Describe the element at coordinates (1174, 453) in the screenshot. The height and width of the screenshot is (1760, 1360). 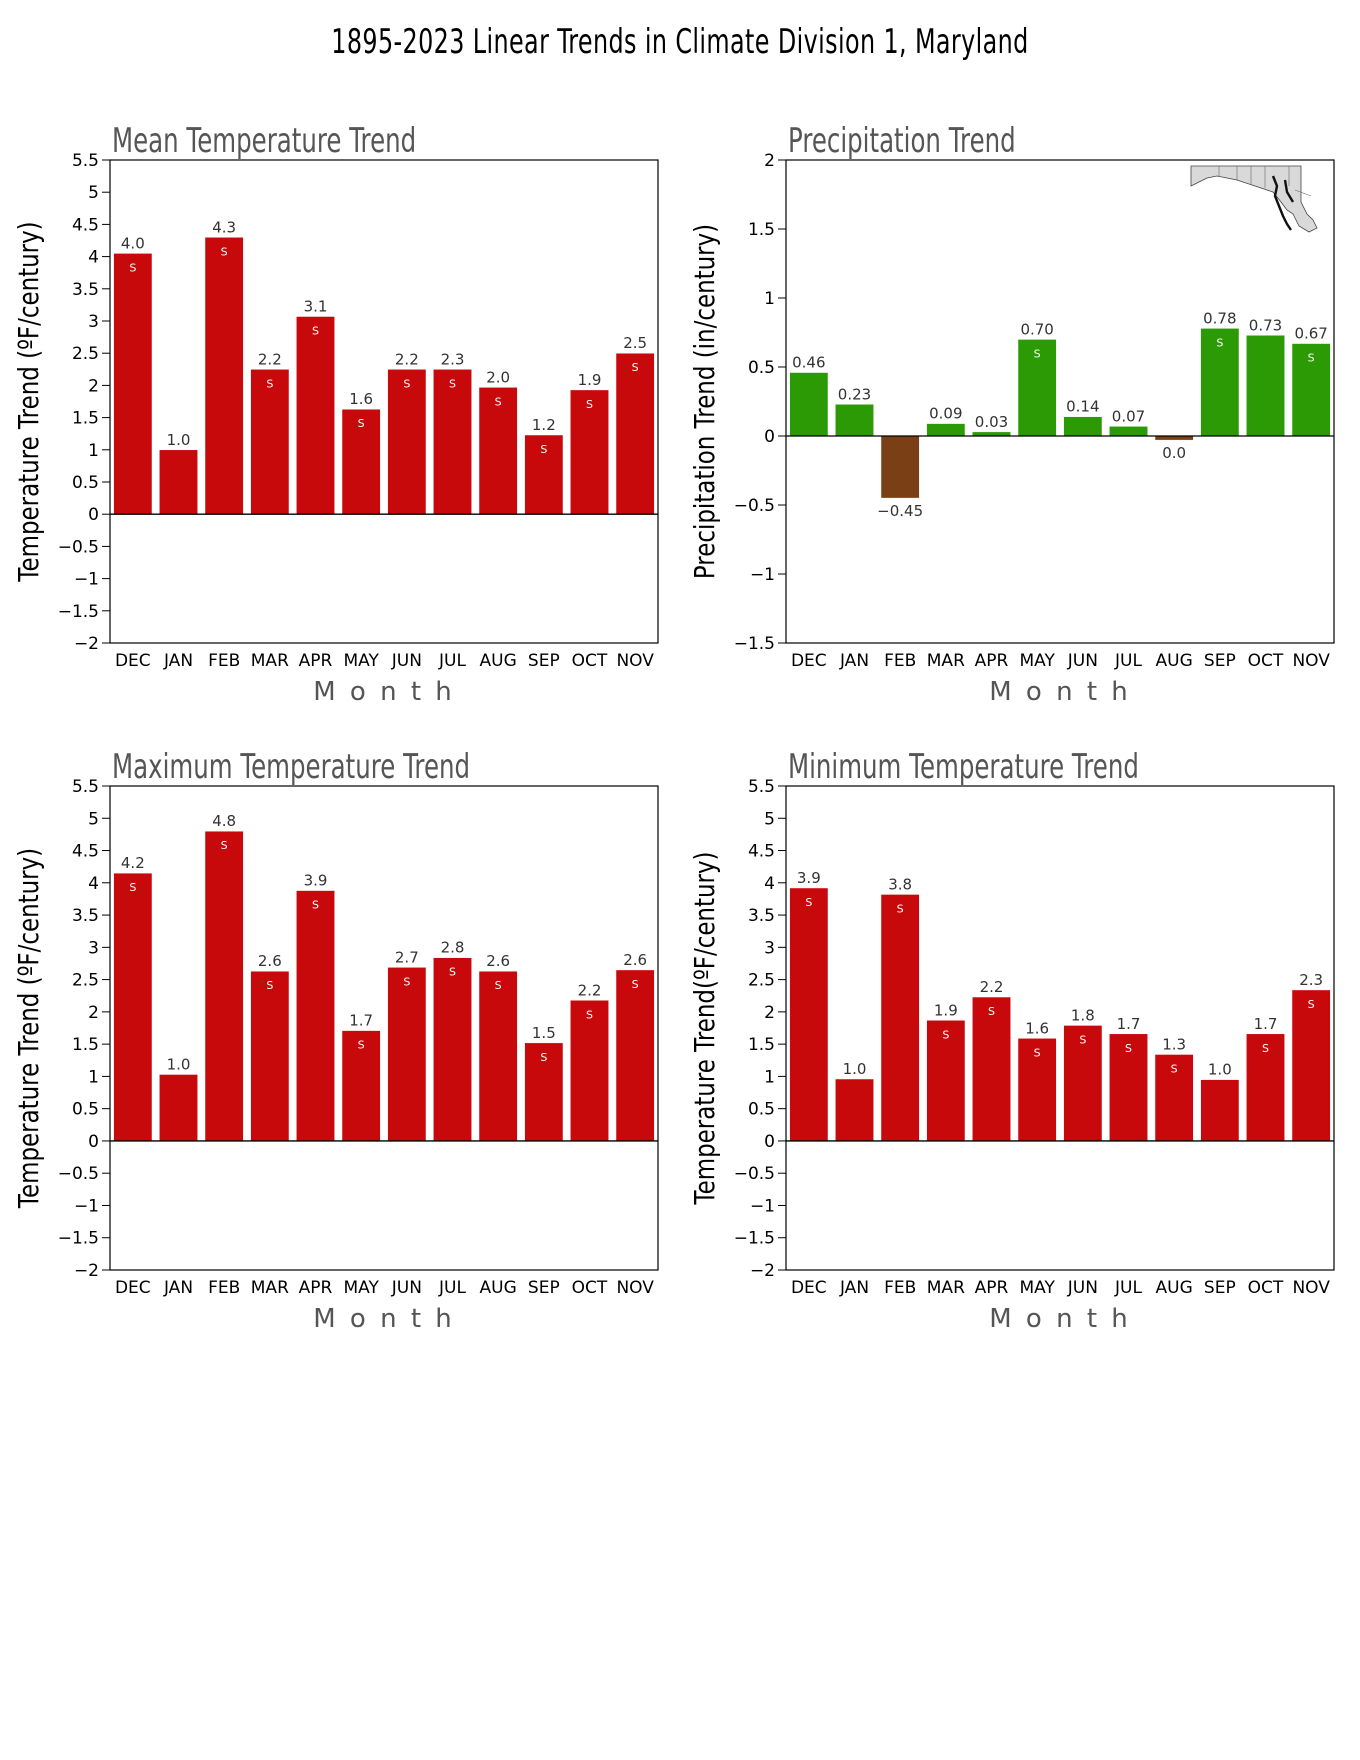
I see `data-label: 0.0` at that location.